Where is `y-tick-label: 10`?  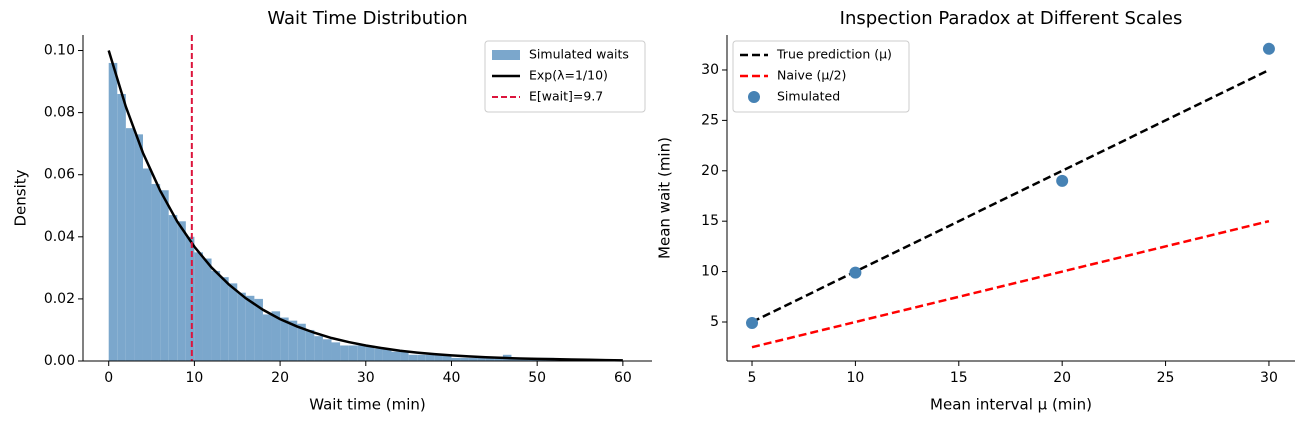
y-tick-label: 10 is located at coordinates (710, 272).